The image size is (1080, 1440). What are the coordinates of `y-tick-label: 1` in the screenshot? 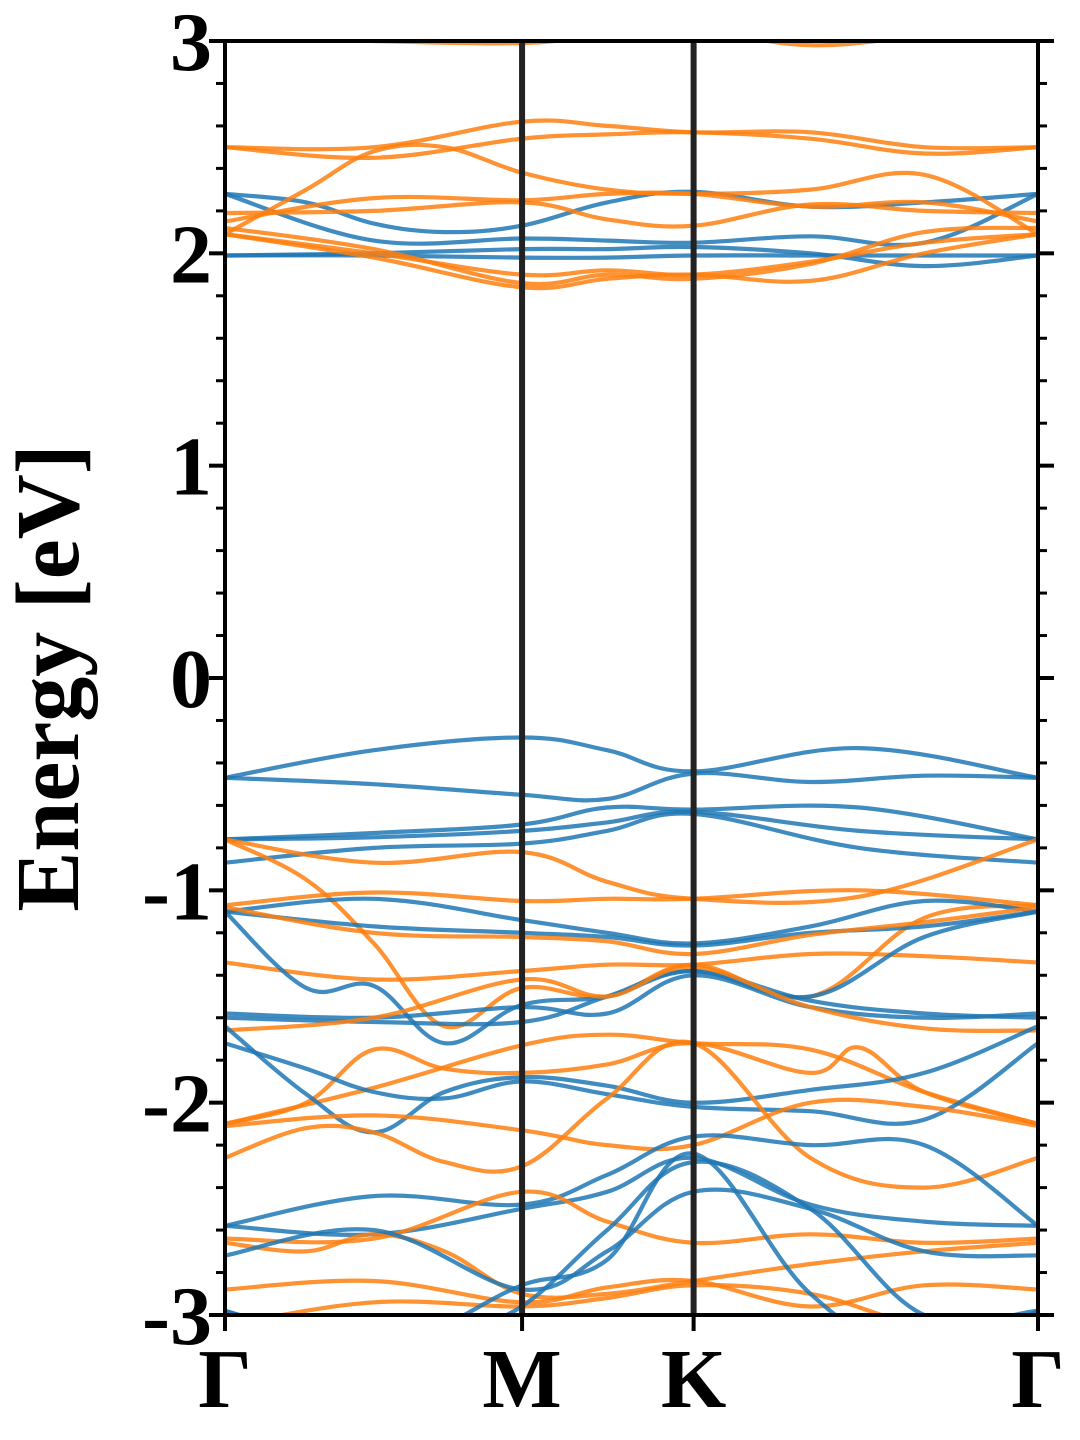 It's located at (191, 467).